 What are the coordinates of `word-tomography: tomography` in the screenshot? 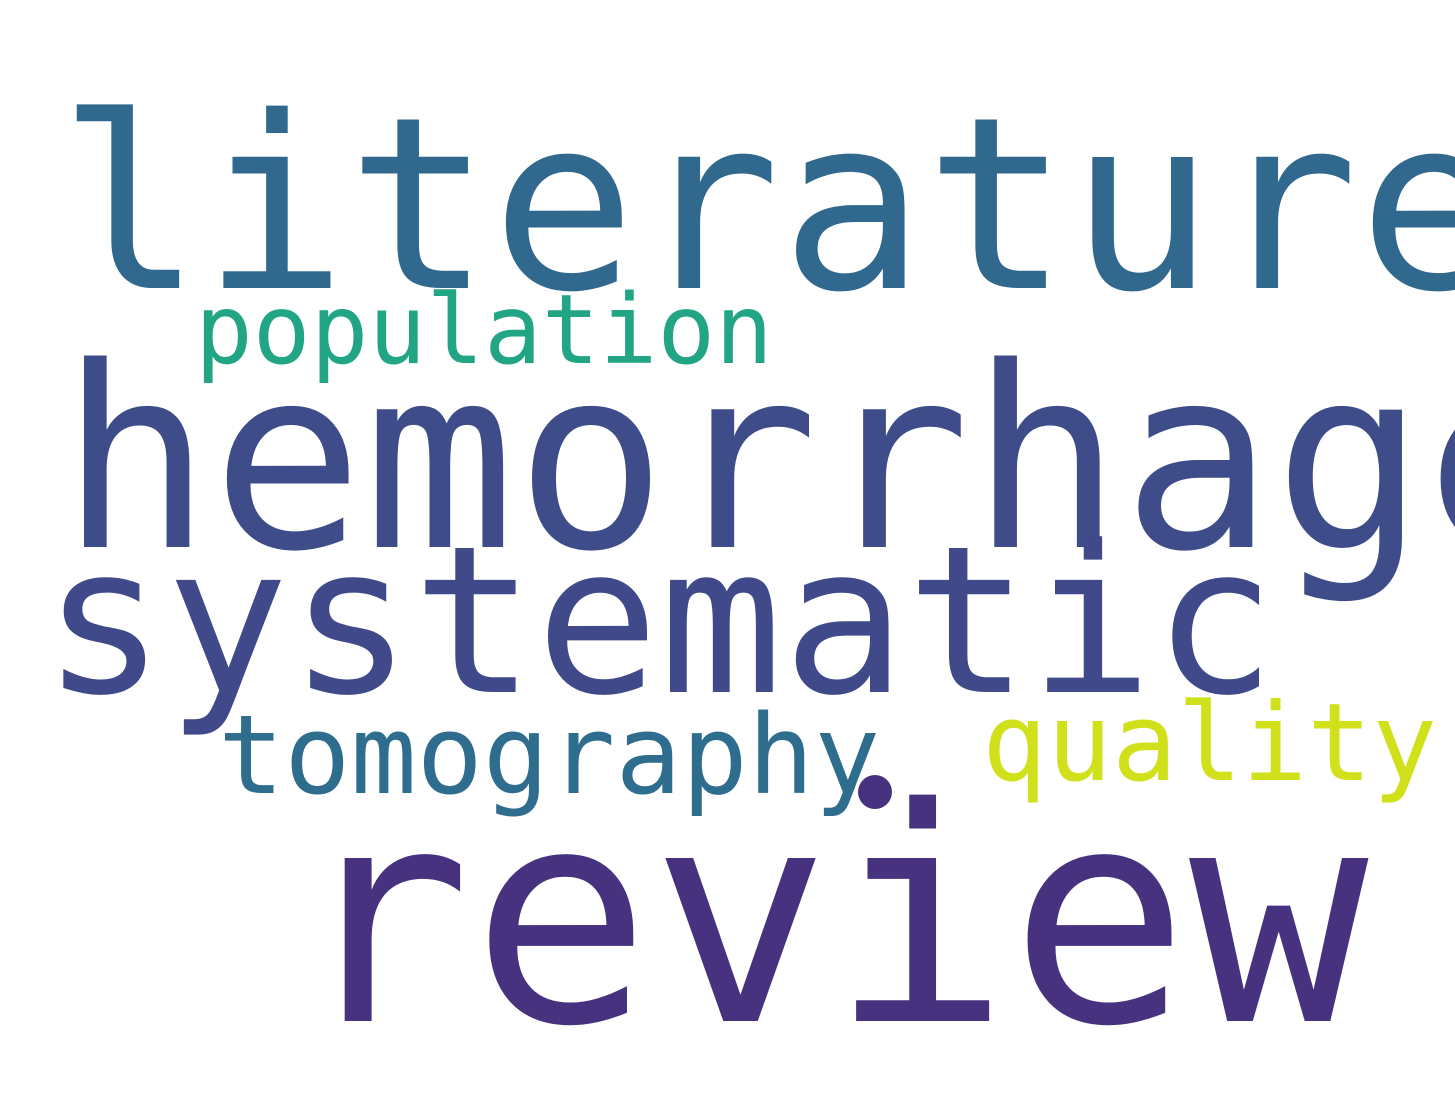 It's located at (549, 755).